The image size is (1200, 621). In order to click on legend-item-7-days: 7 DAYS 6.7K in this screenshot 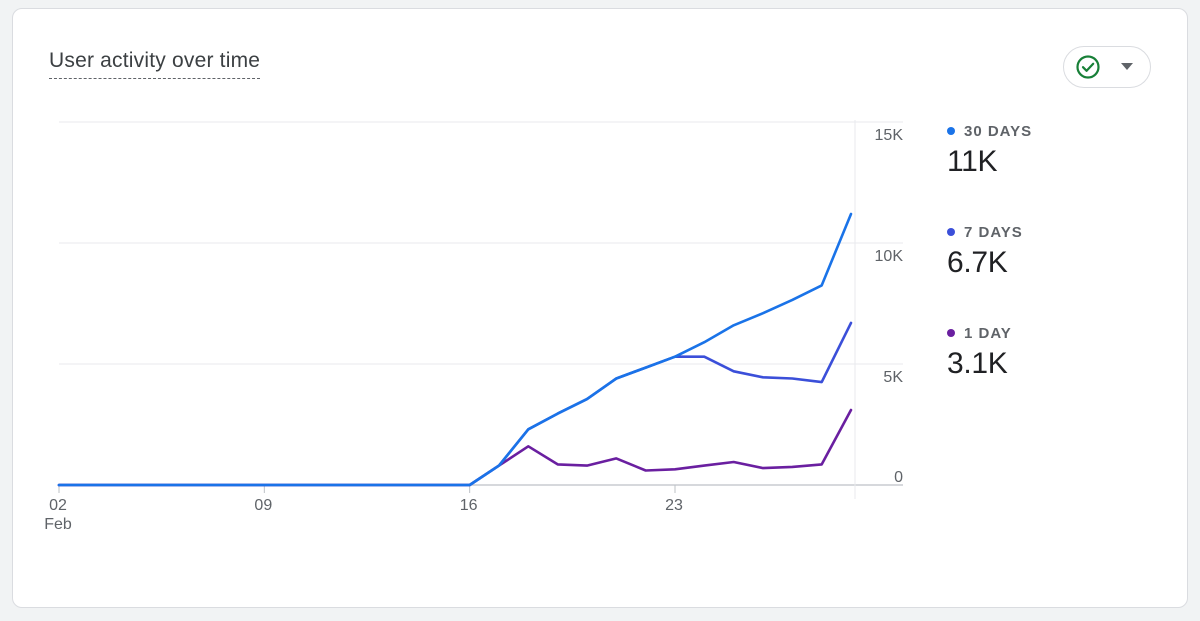, I will do `click(989, 272)`.